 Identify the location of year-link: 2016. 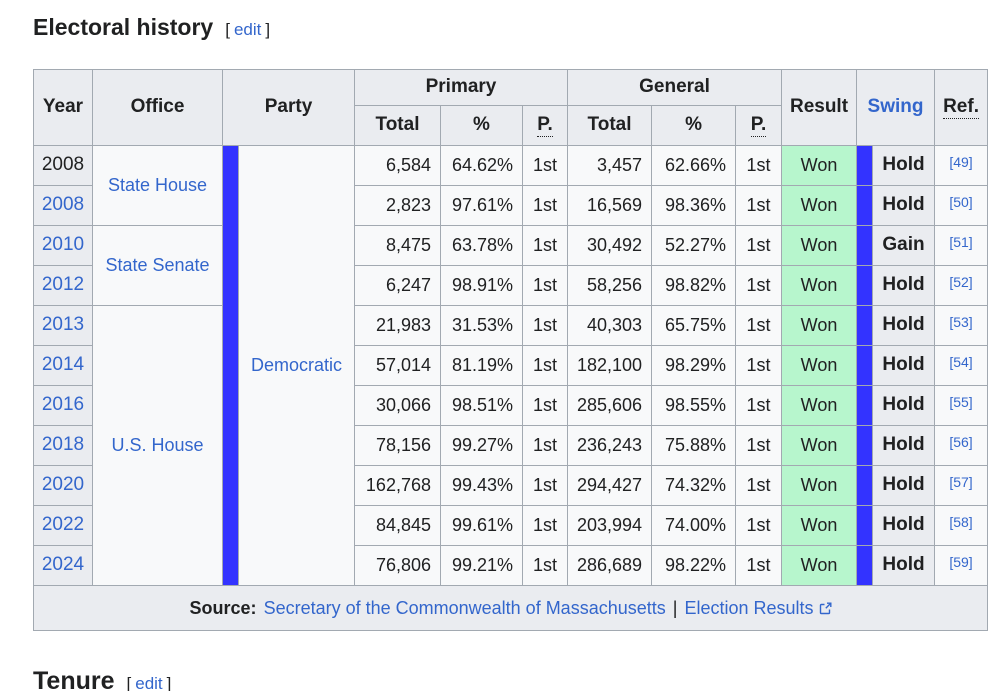
(63, 405).